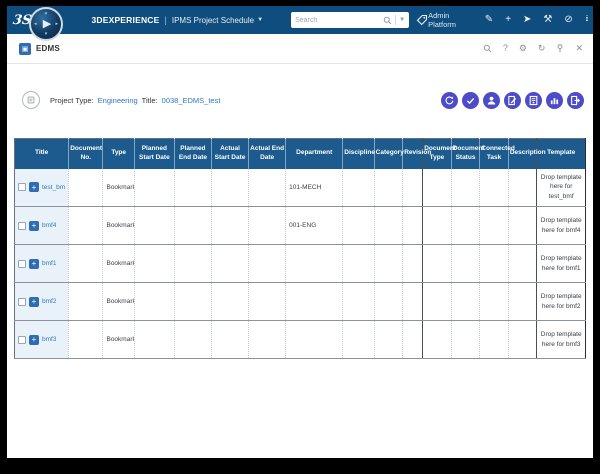  Describe the element at coordinates (49, 339) in the screenshot. I see `document-title-link: bmf3` at that location.